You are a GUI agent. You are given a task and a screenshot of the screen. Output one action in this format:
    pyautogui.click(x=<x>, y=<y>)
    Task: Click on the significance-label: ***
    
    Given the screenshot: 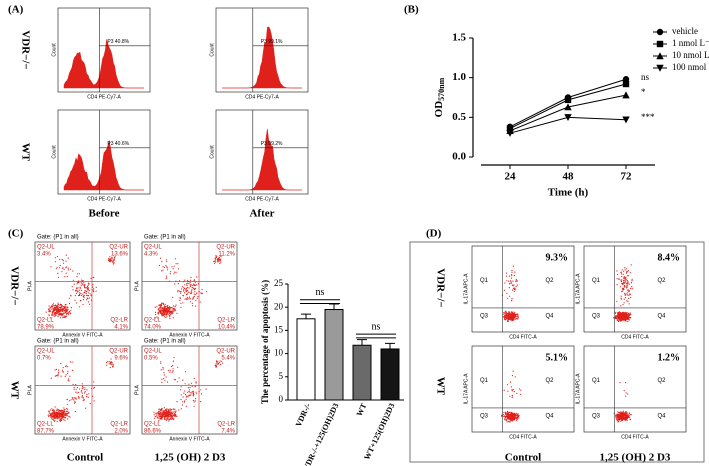 What is the action you would take?
    pyautogui.click(x=648, y=117)
    